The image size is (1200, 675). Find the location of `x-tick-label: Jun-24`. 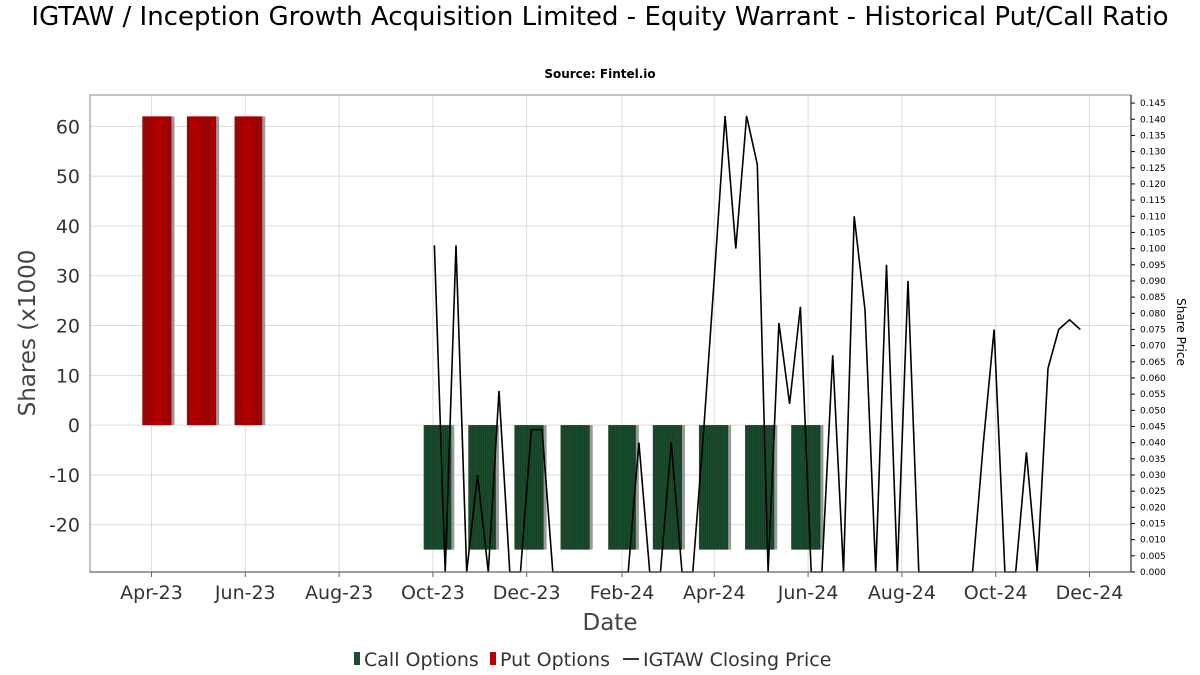

x-tick-label: Jun-24 is located at coordinates (808, 593).